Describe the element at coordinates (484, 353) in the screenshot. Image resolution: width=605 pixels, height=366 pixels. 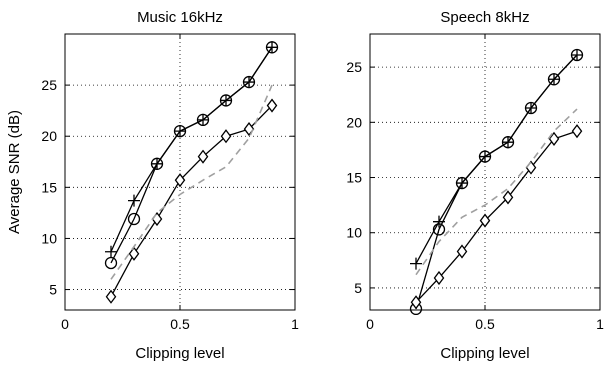
I see `panel-speech-x-axis-label: Clipping level` at that location.